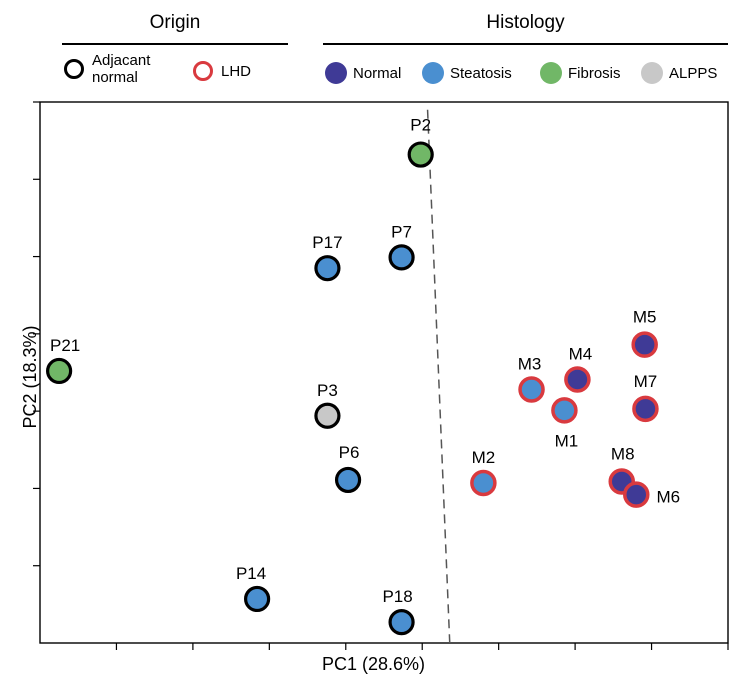 This screenshot has height=682, width=755. I want to click on legend-label-adjacent-normal: Adjacant normal, so click(121, 69).